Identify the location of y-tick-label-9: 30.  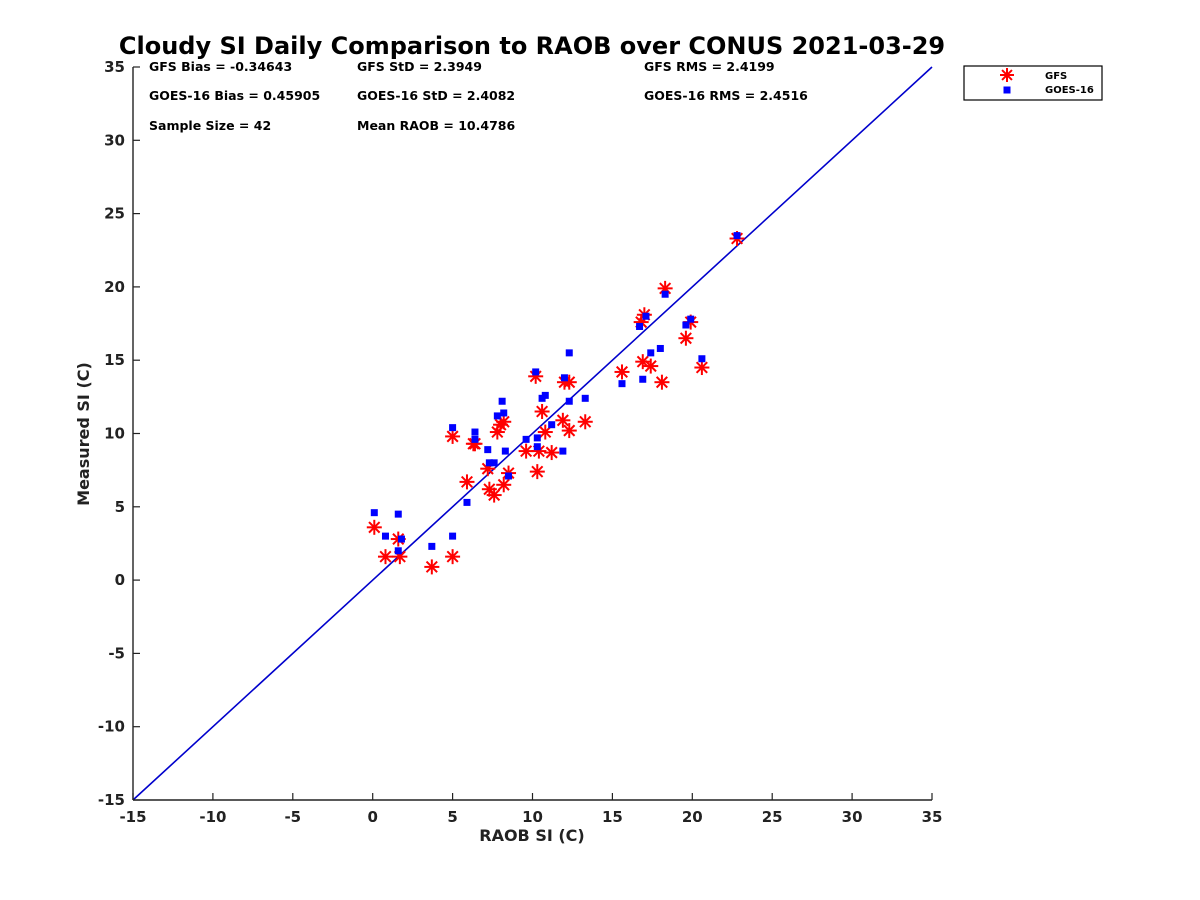
(114, 140).